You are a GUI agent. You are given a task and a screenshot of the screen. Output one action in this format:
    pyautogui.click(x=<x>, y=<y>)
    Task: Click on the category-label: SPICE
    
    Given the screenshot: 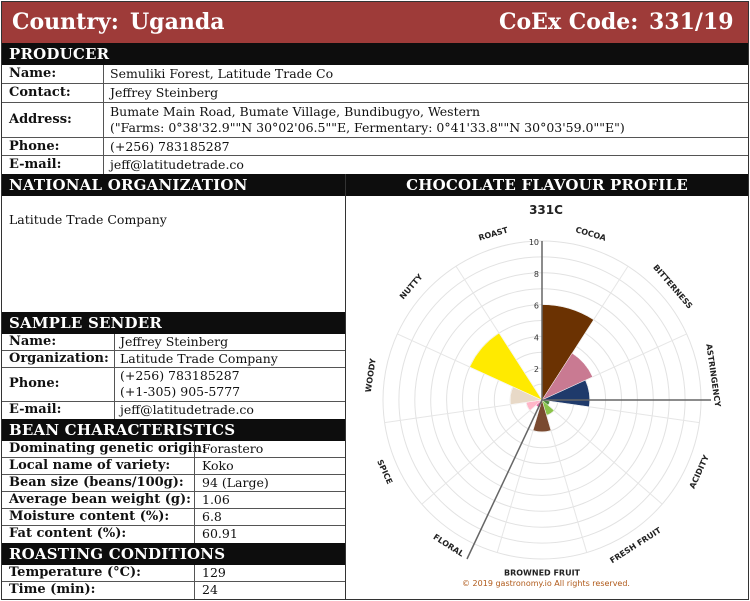 What is the action you would take?
    pyautogui.click(x=384, y=471)
    